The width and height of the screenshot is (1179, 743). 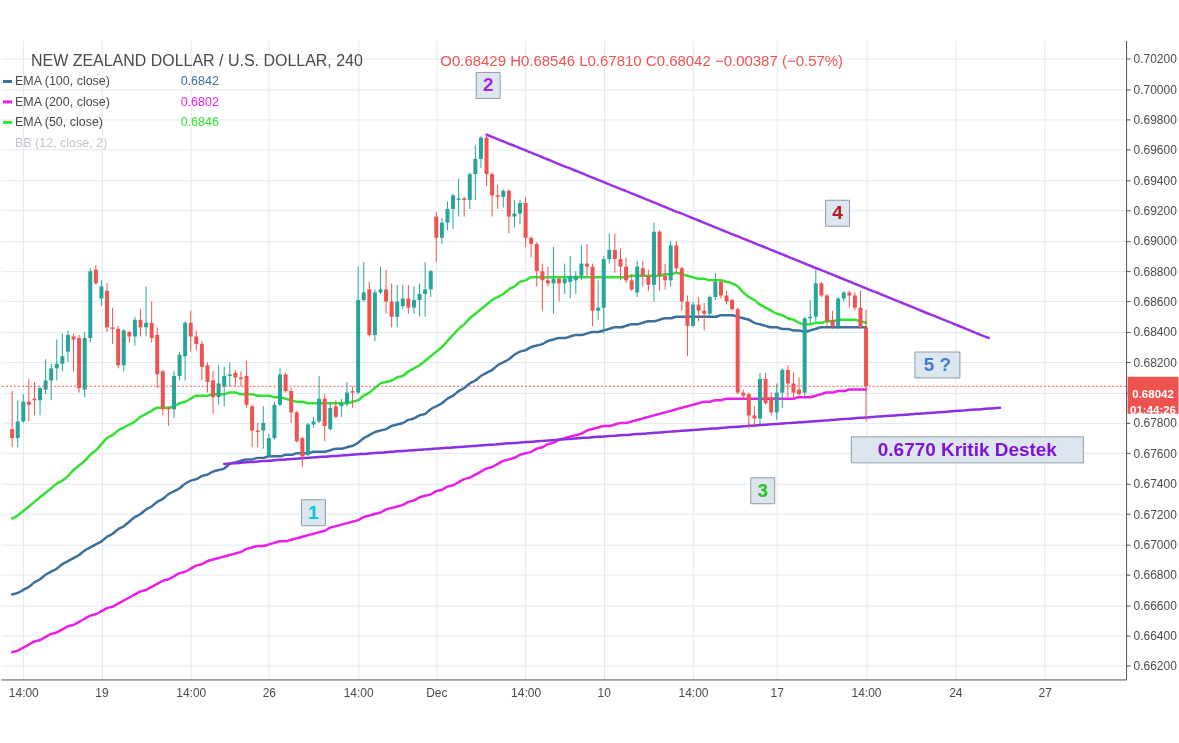 What do you see at coordinates (314, 512) in the screenshot?
I see `annotation: 1` at bounding box center [314, 512].